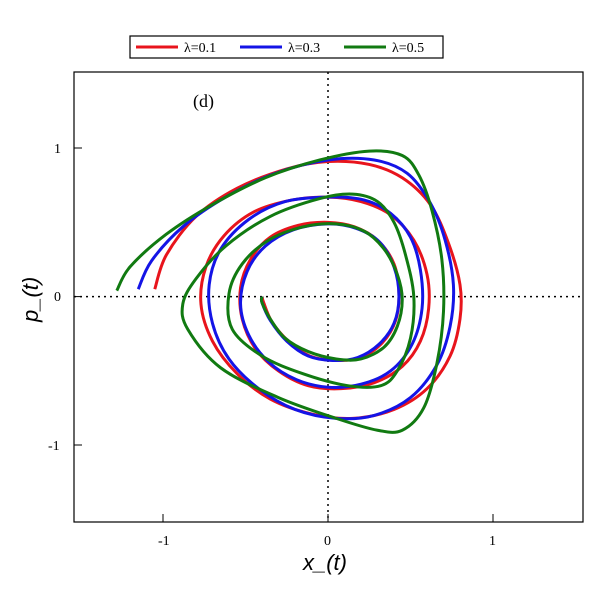  What do you see at coordinates (57, 297) in the screenshot?
I see `y-tick-label-0: 0` at bounding box center [57, 297].